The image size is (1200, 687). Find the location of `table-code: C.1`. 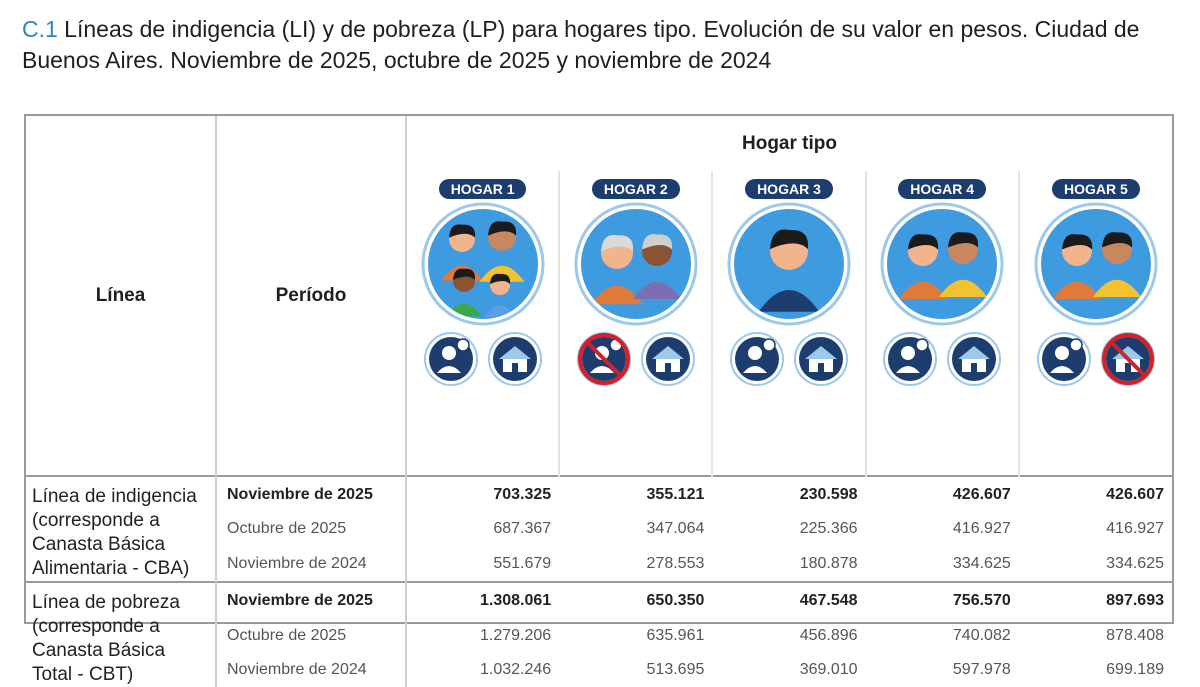

table-code: C.1 is located at coordinates (40, 29).